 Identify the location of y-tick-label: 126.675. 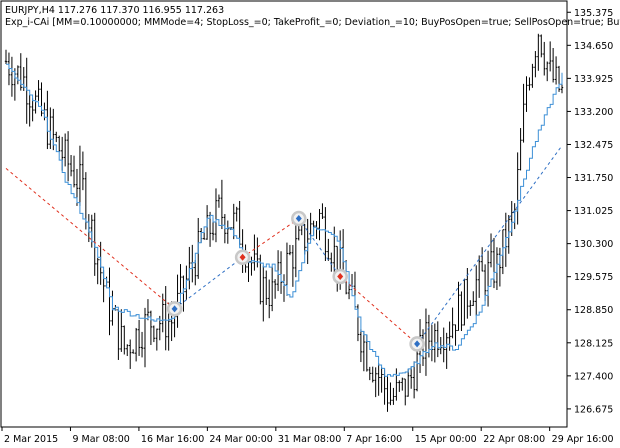
(593, 409).